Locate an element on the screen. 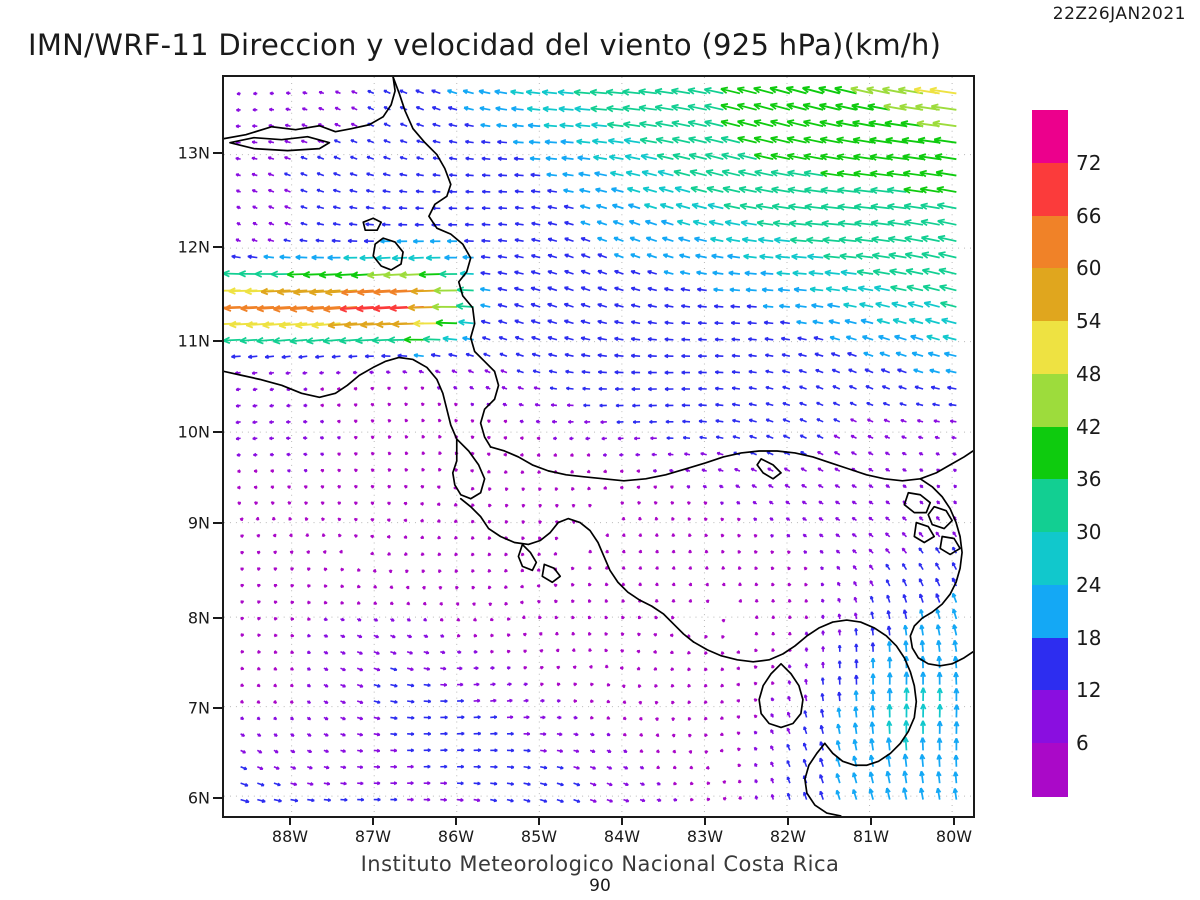 This screenshot has height=900, width=1200. colorbar-label: 18 is located at coordinates (1089, 637).